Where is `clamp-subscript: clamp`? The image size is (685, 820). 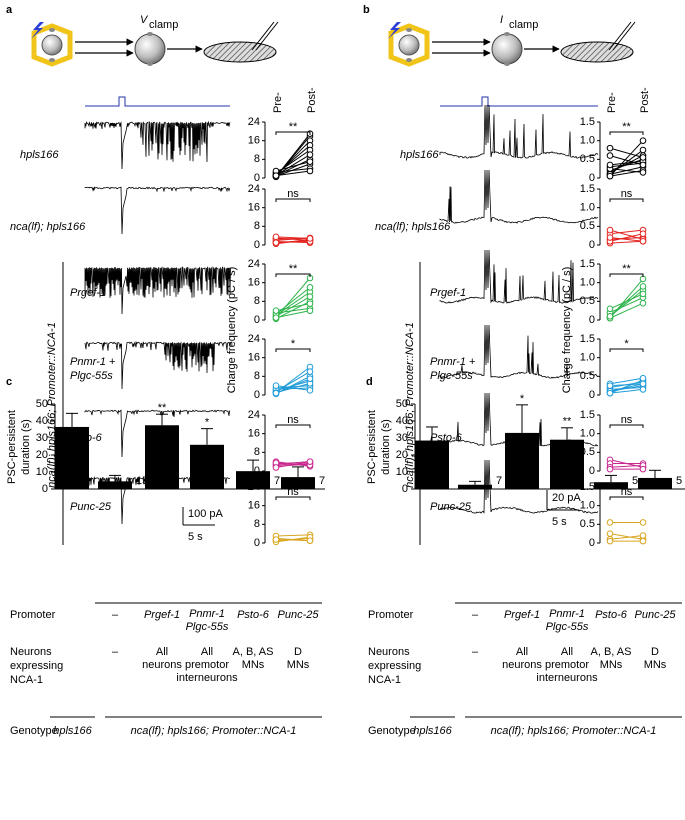
clamp-subscript: clamp is located at coordinates (523, 25).